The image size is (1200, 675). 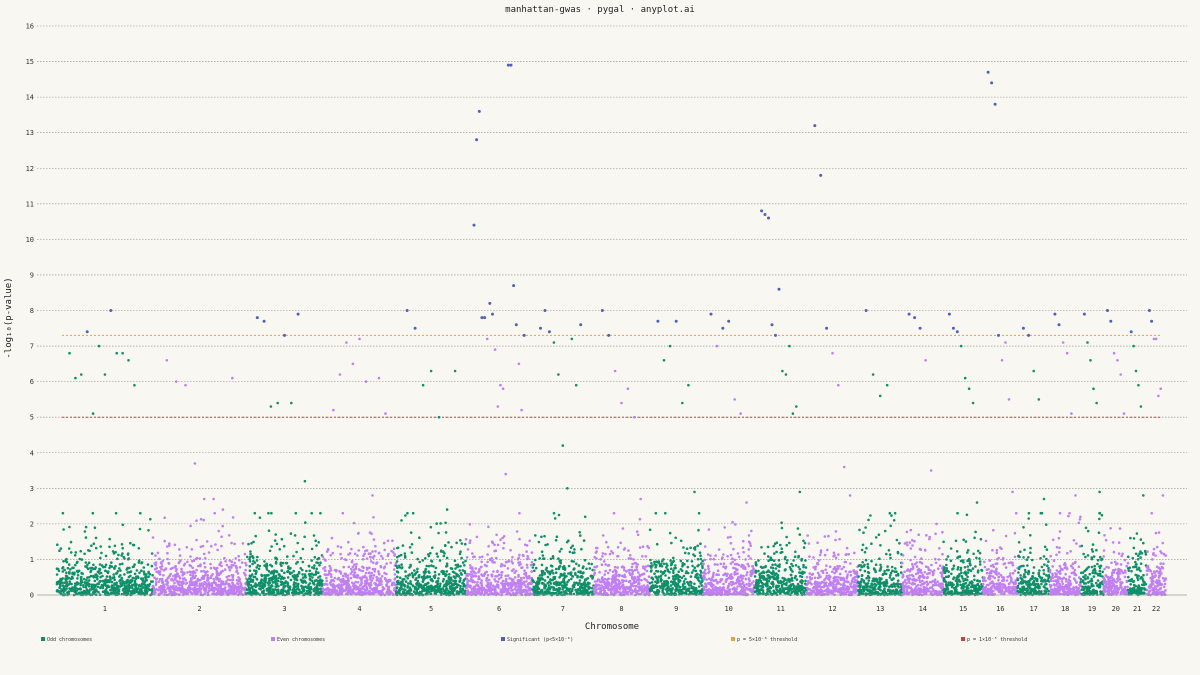 I want to click on y-tick-label: 10, so click(x=30, y=240).